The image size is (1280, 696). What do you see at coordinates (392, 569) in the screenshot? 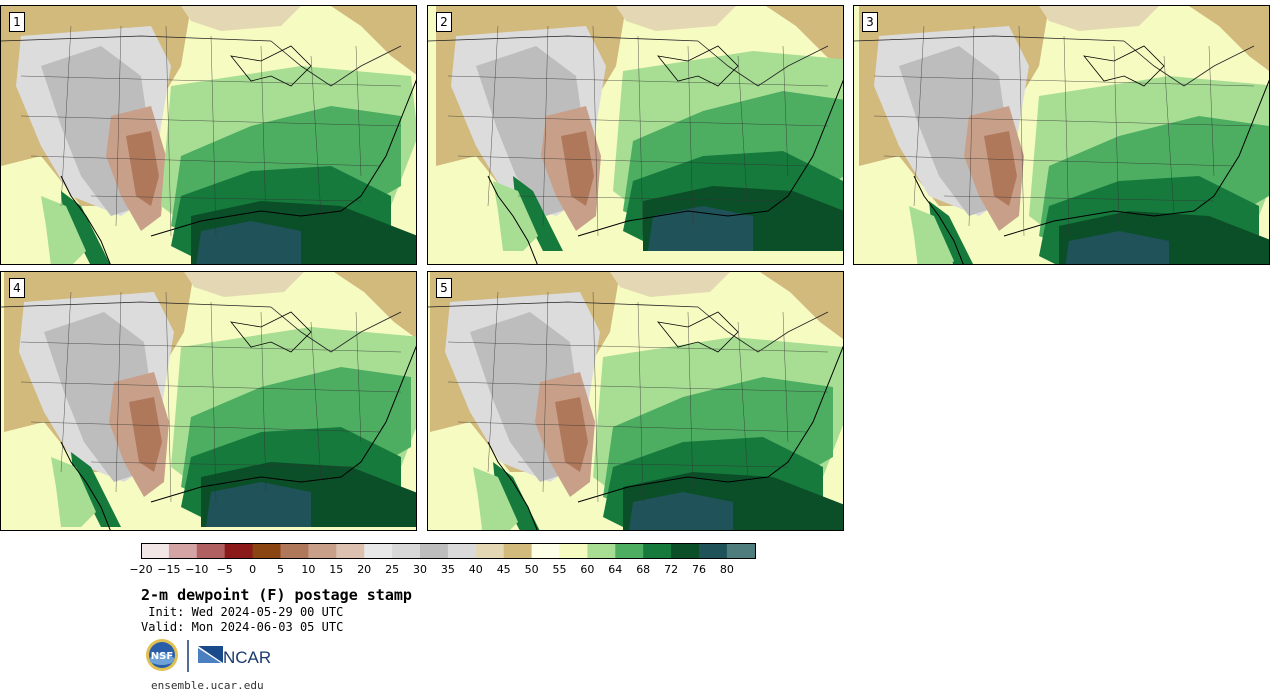
I see `colorbar-tick-label: 25` at bounding box center [392, 569].